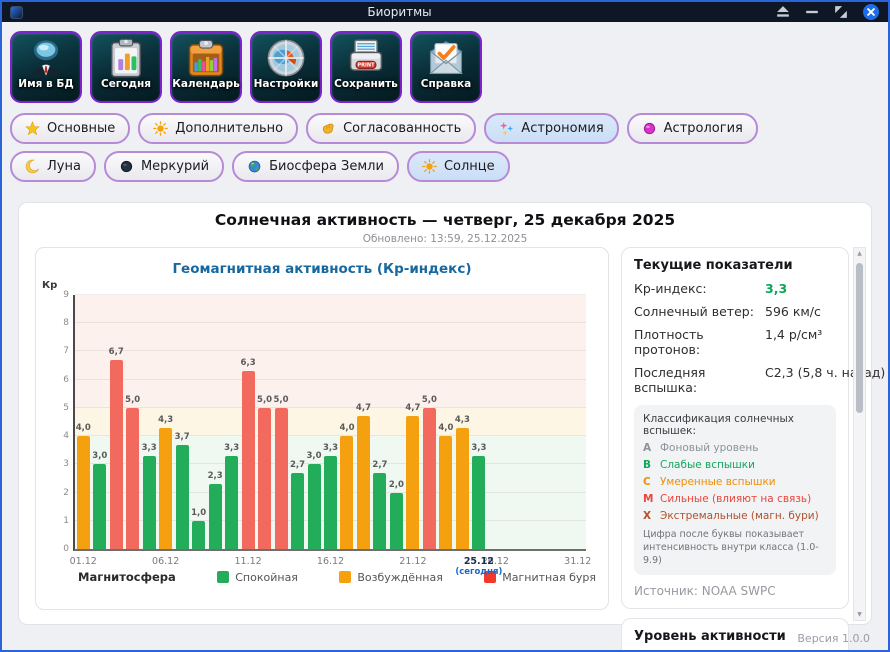 The image size is (890, 652). I want to click on legend-item-excited: Возбуждённая, so click(391, 577).